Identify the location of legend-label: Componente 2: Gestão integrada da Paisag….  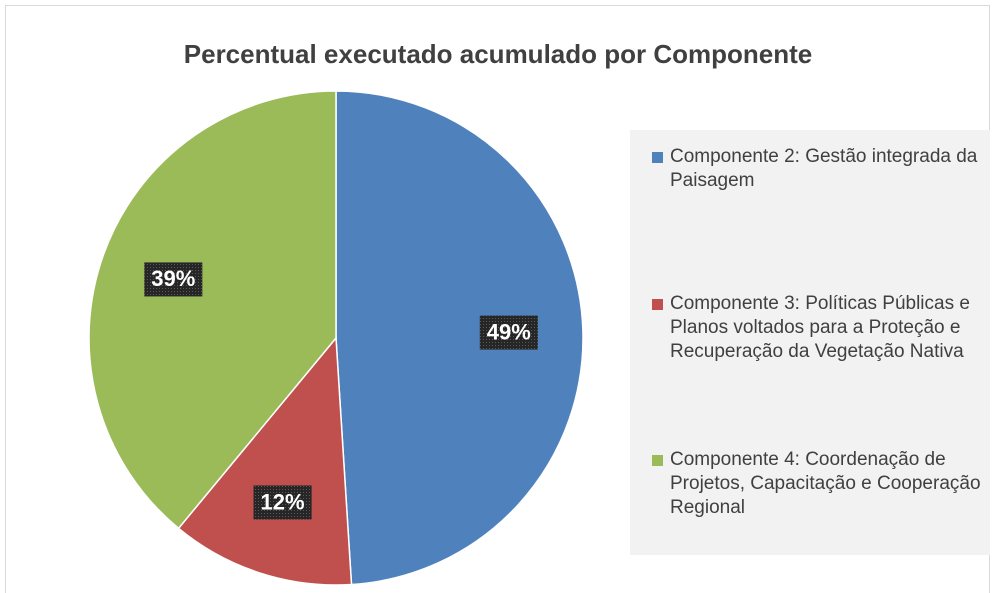
(824, 168).